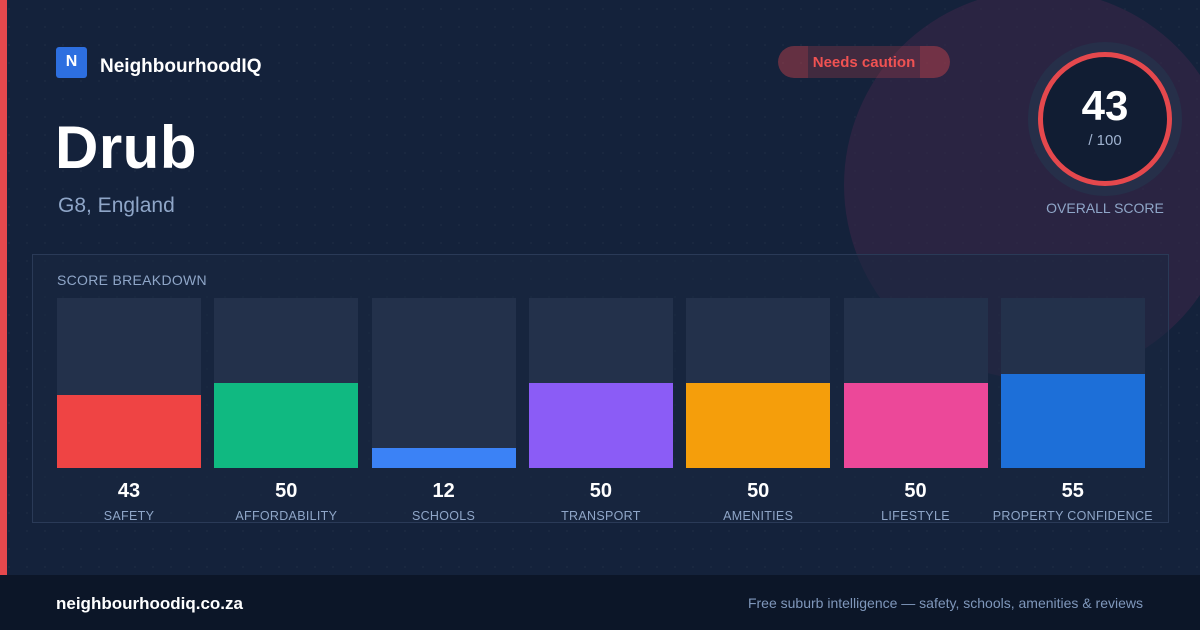 The image size is (1200, 630). Describe the element at coordinates (3, 287) in the screenshot. I see `accent-stripe` at that location.